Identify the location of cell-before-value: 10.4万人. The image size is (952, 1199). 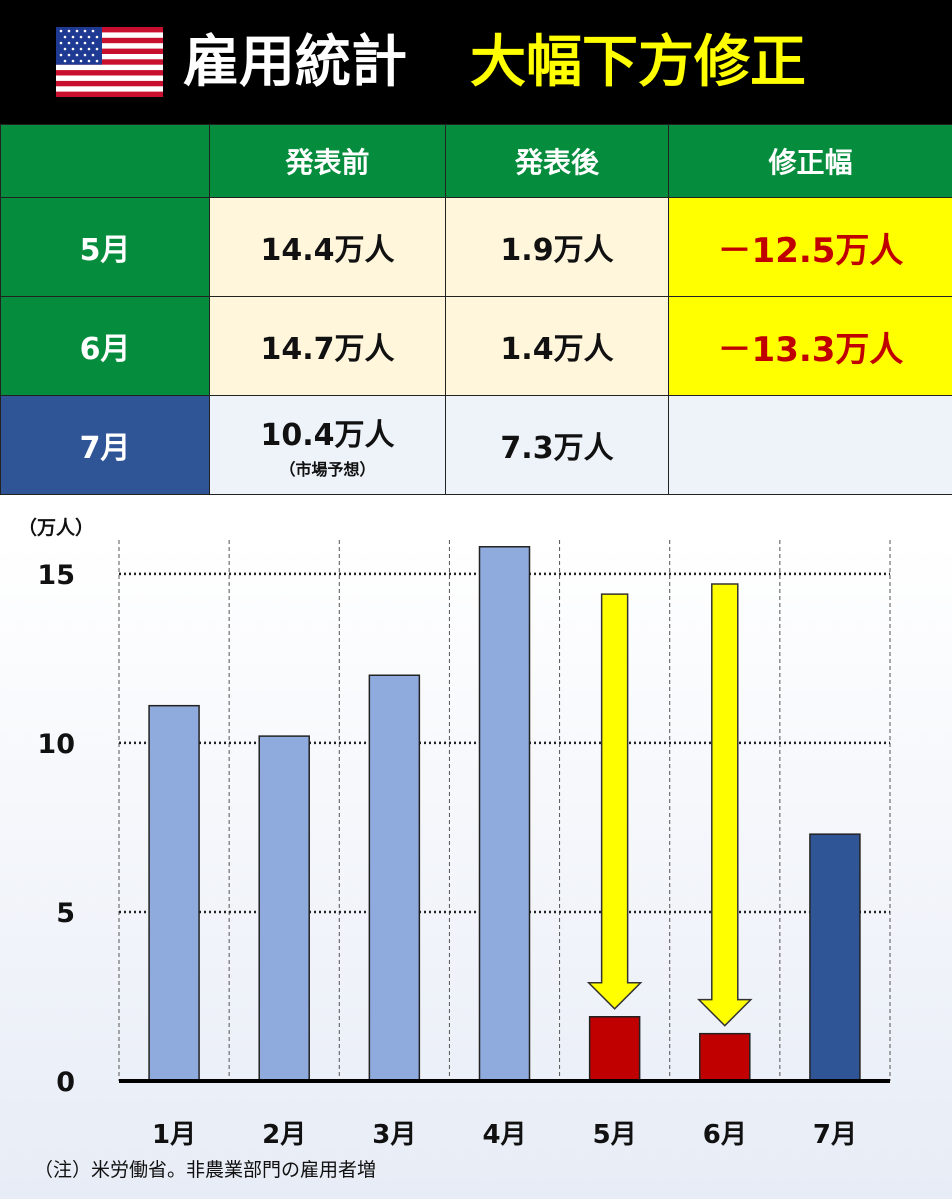
(327, 435).